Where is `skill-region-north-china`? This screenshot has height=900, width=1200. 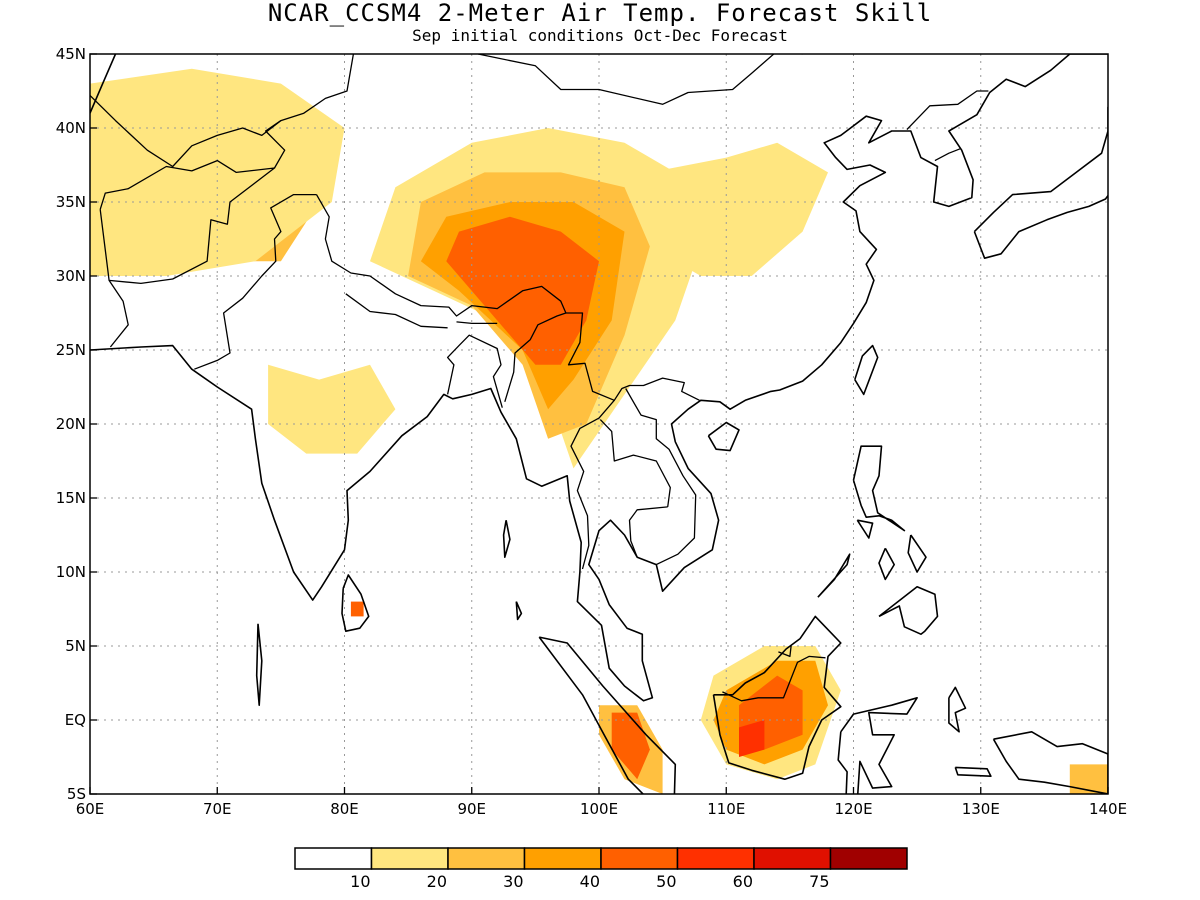 skill-region-north-china is located at coordinates (738, 209).